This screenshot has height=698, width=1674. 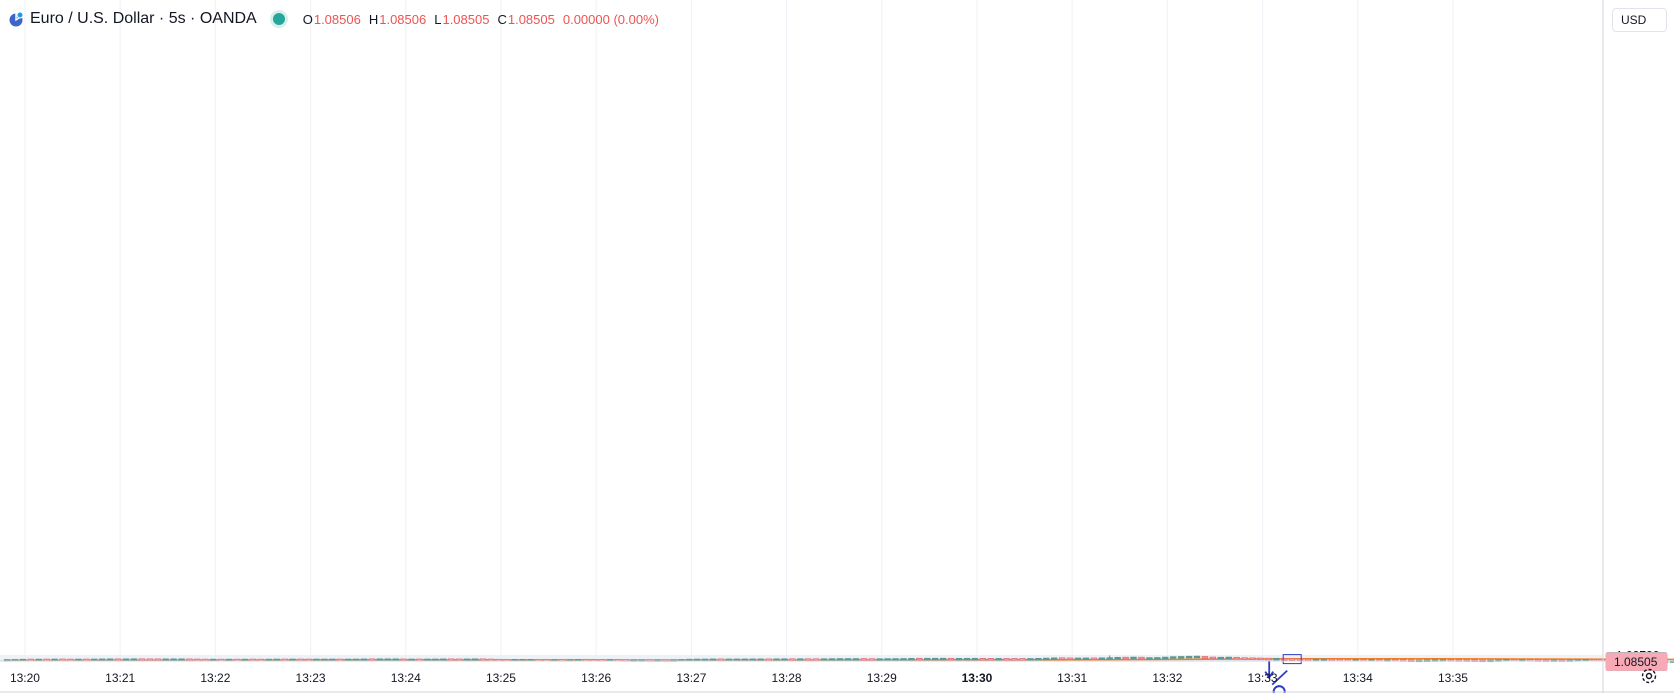 I want to click on currency-button: USD, so click(x=1639, y=20).